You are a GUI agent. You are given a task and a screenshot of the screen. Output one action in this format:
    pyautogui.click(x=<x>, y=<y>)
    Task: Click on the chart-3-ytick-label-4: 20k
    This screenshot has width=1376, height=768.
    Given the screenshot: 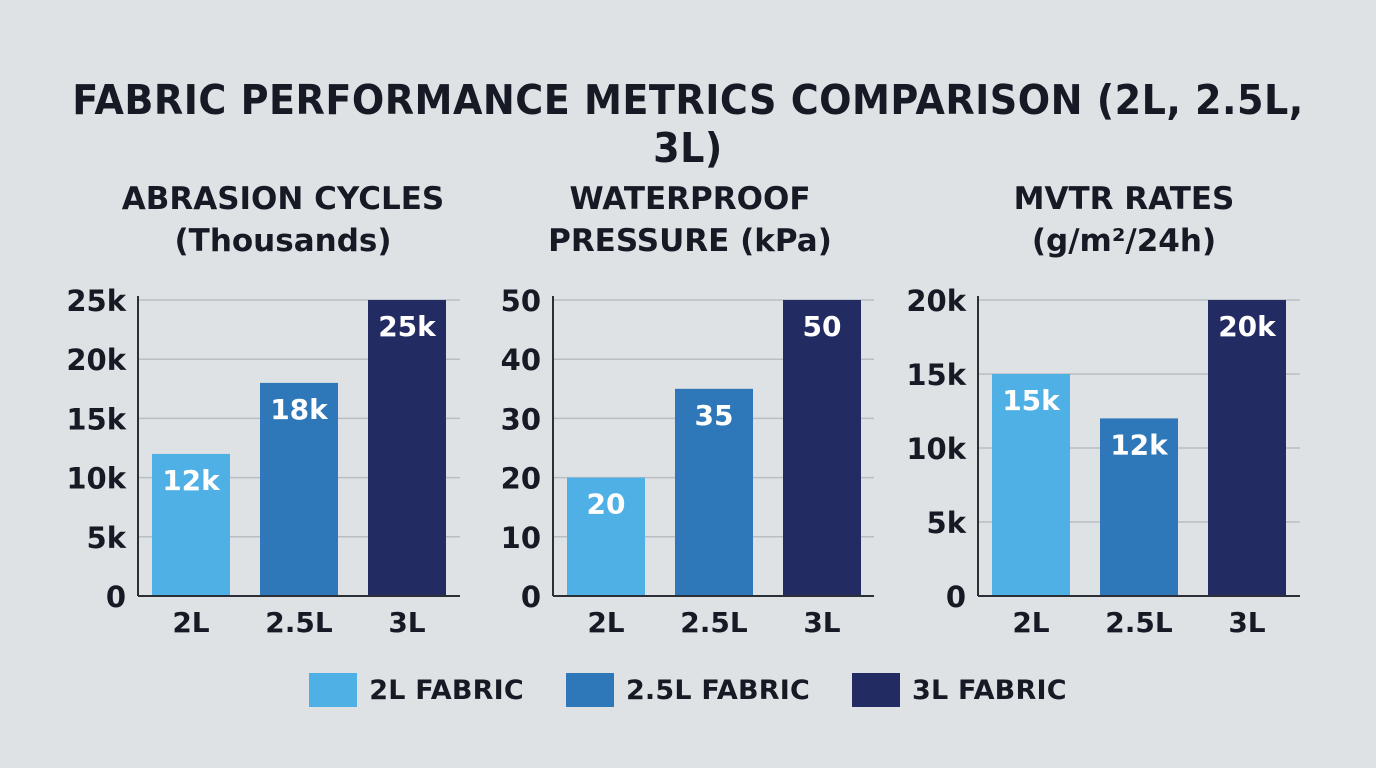 What is the action you would take?
    pyautogui.click(x=936, y=301)
    